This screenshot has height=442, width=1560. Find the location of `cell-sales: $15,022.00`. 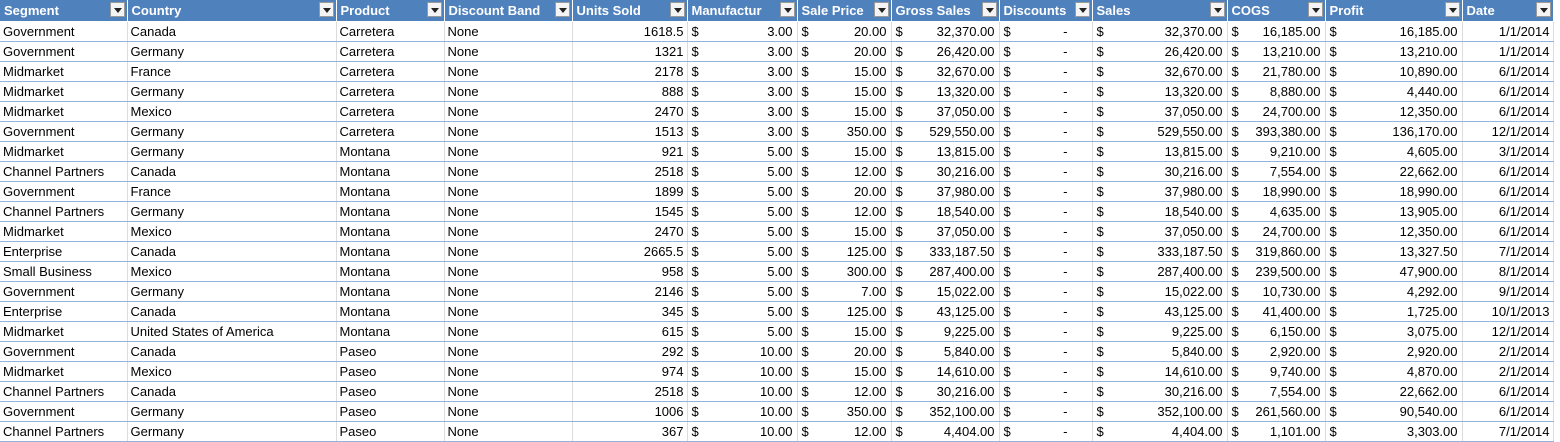

cell-sales: $15,022.00 is located at coordinates (1160, 291).